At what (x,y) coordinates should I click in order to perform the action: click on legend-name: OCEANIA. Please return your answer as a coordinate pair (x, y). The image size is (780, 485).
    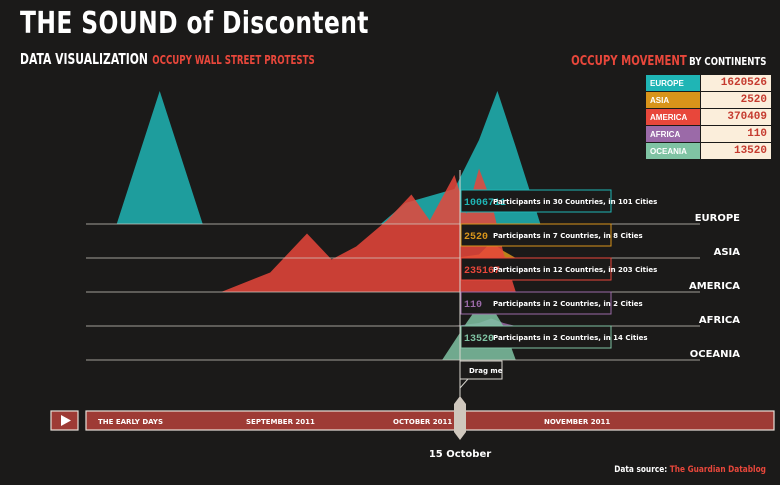
    Looking at the image, I should click on (673, 151).